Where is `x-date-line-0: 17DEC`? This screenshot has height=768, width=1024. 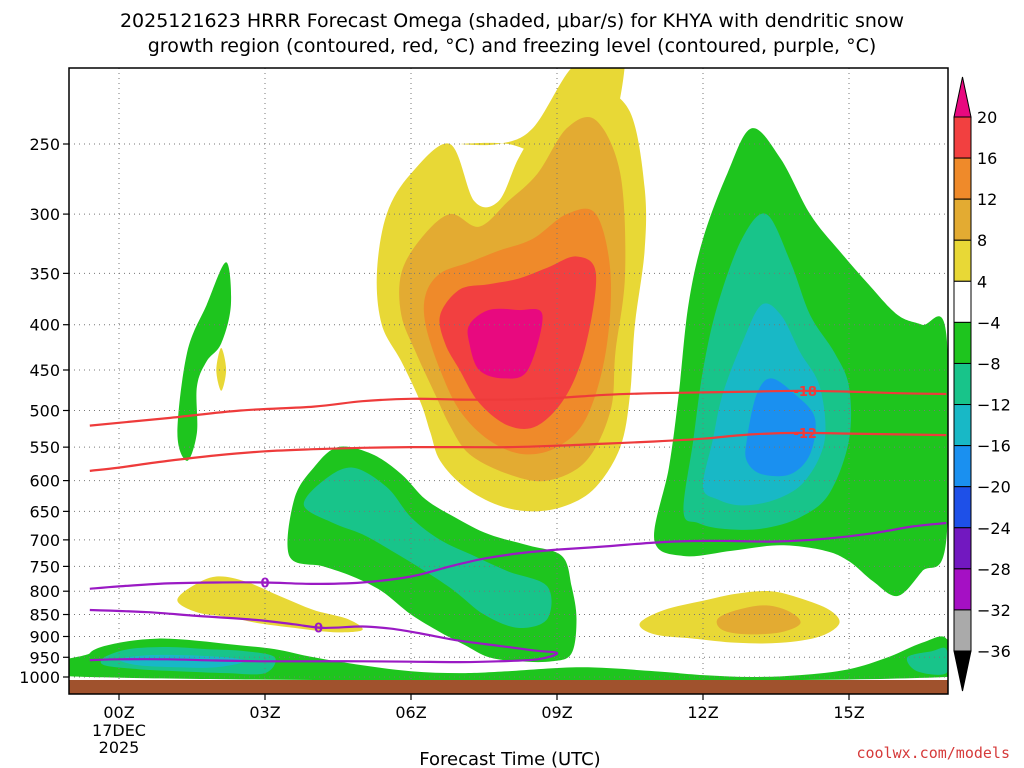 x-date-line-0: 17DEC is located at coordinates (119, 730).